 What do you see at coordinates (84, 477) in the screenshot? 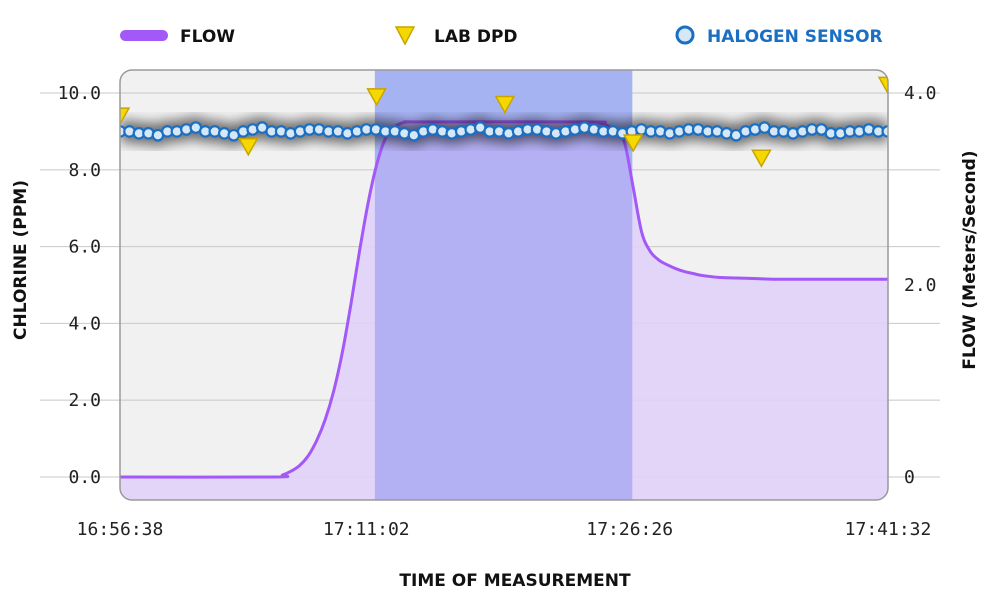
I see `y-left-tick-label: 0.0` at bounding box center [84, 477].